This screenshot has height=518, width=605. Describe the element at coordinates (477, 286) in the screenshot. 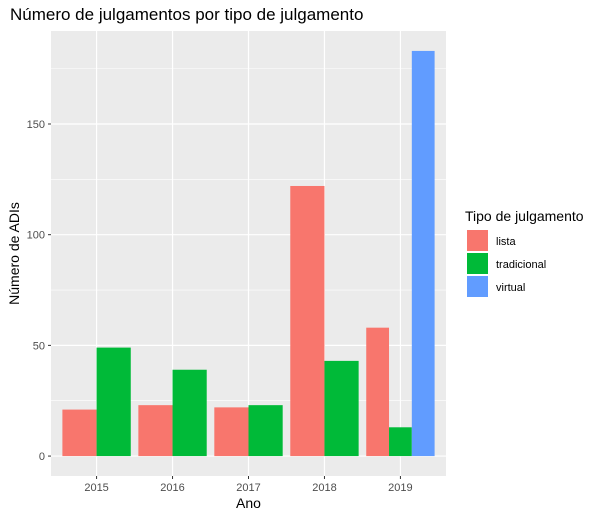

I see `legend-key-virtual` at that location.